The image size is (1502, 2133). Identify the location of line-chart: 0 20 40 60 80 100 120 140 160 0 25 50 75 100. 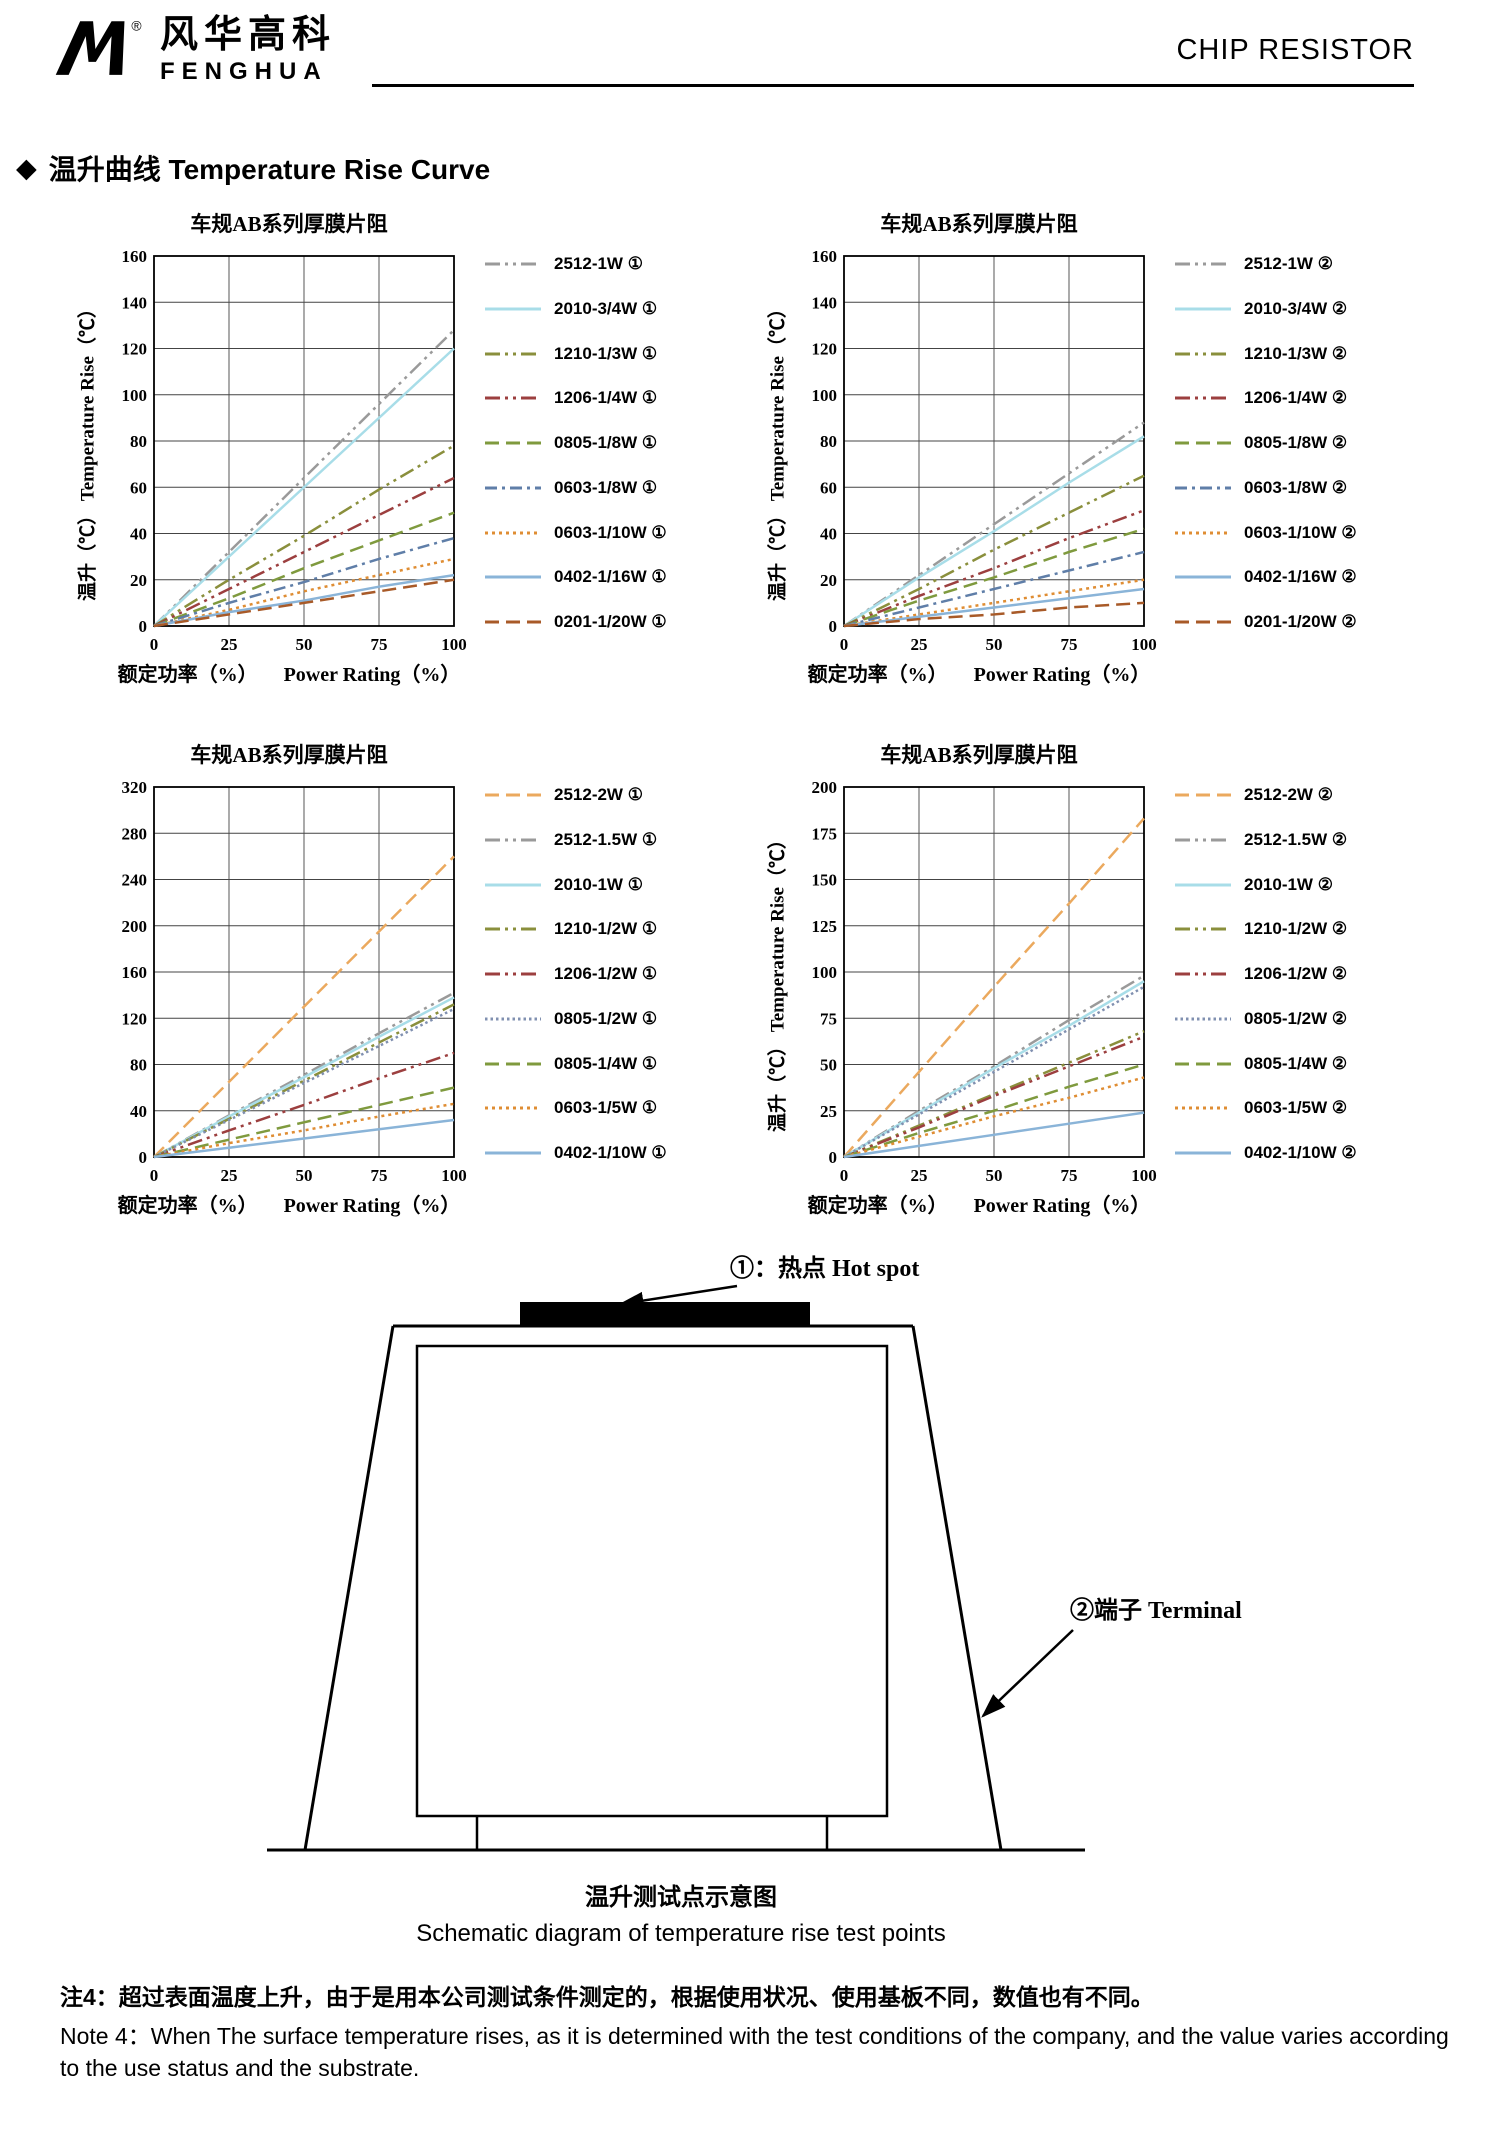
(294, 450).